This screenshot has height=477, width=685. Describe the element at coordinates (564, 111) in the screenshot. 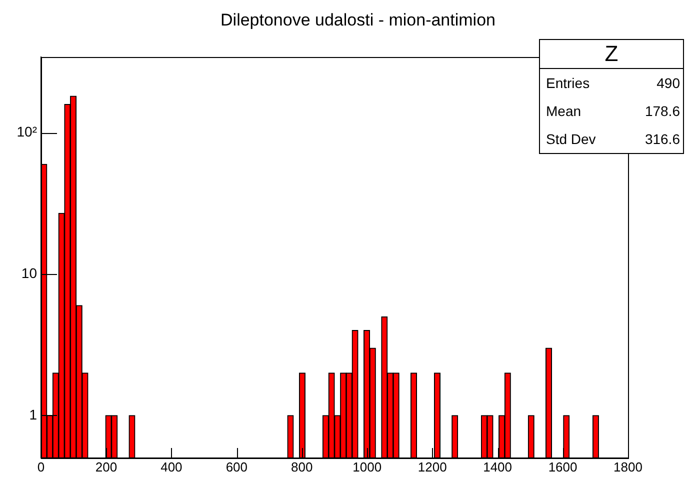

I see `annotation: Mean` at that location.